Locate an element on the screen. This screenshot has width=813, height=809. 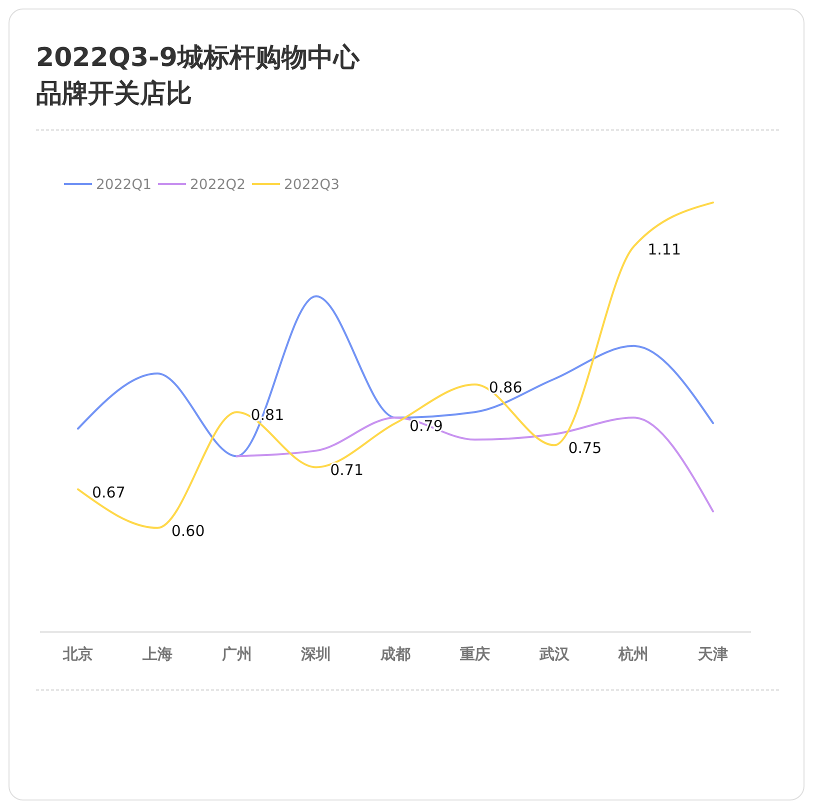
legend-label: 2022Q2 is located at coordinates (218, 184).